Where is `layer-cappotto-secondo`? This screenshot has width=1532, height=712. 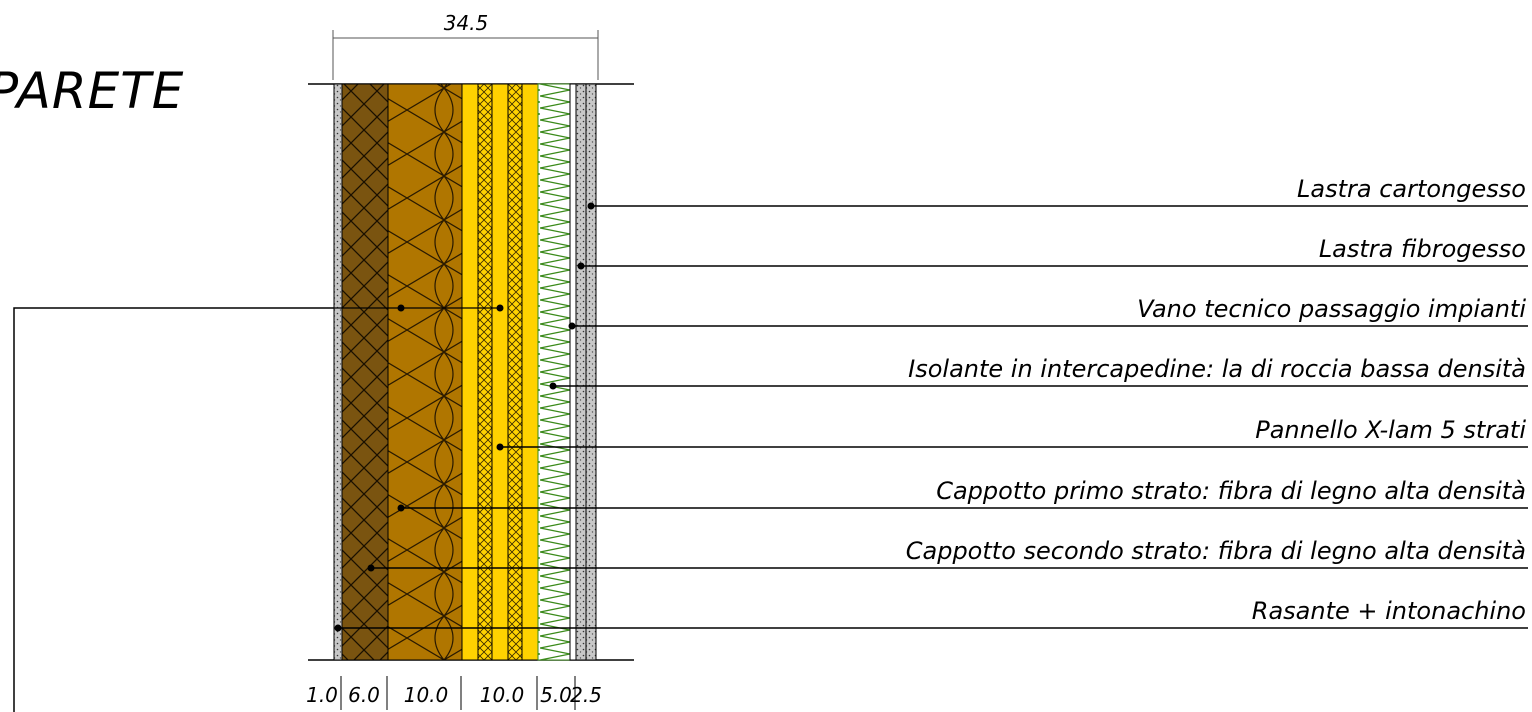 layer-cappotto-secondo is located at coordinates (365, 372).